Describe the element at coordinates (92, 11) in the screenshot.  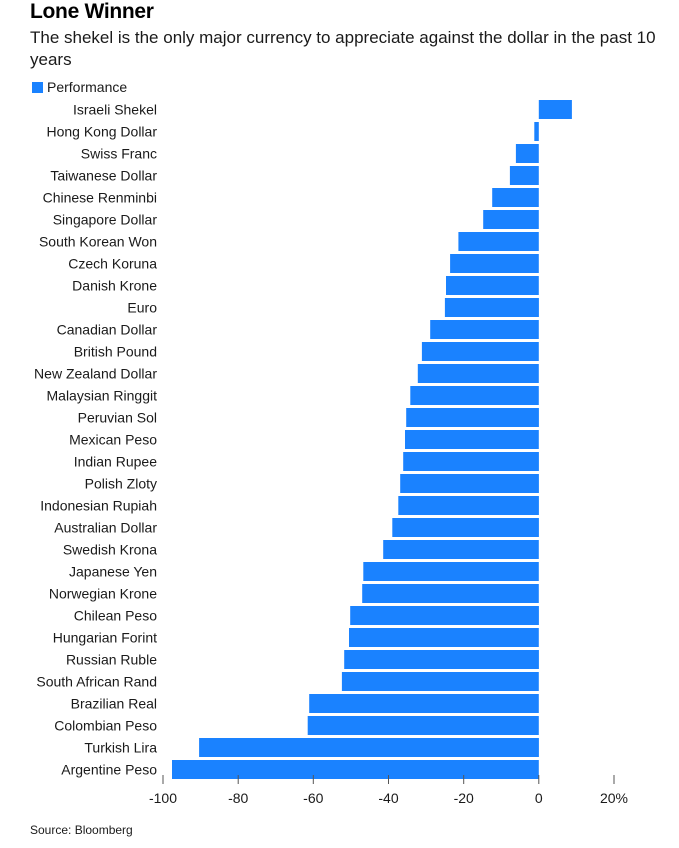
I see `chart-title: Lone Winner` at that location.